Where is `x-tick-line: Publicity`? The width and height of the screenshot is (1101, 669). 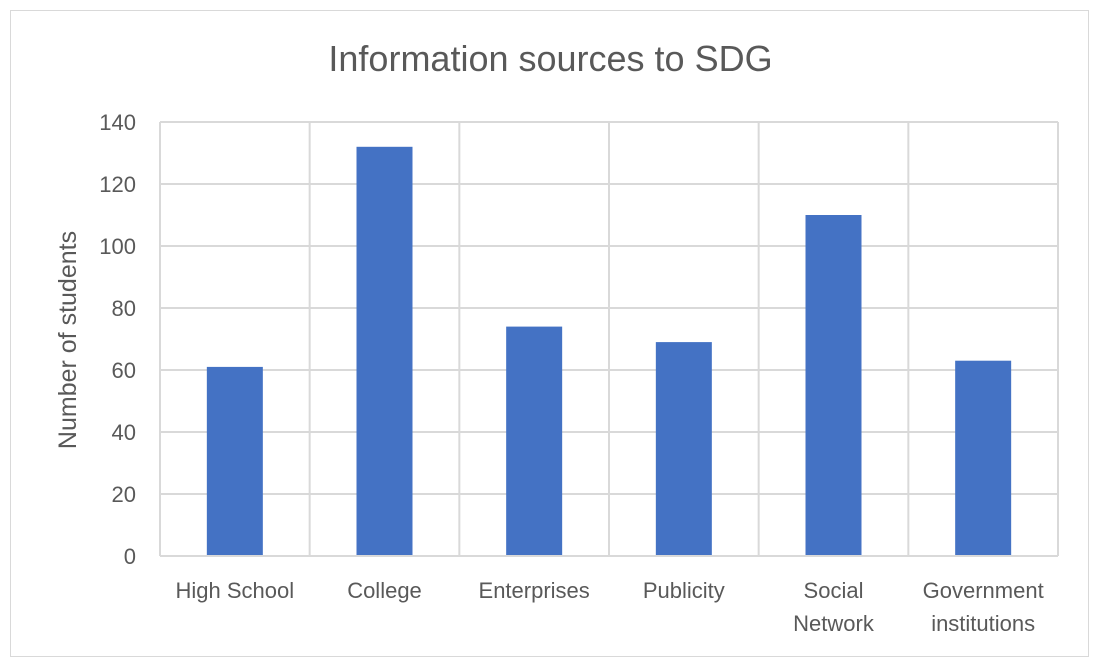
x-tick-line: Publicity is located at coordinates (684, 590).